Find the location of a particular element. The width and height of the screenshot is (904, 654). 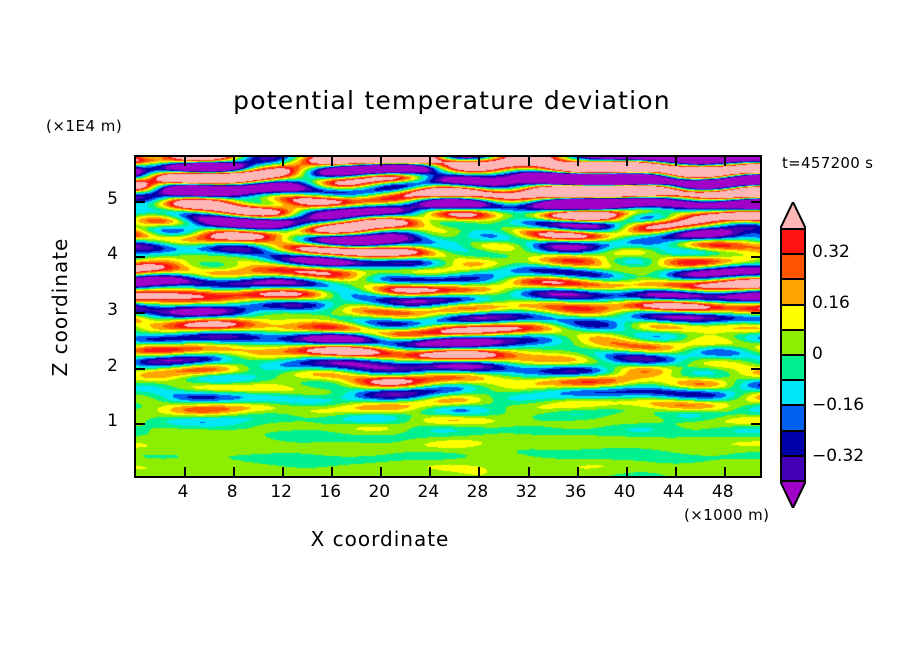

x-axis-title: X coordinate is located at coordinates (380, 539).